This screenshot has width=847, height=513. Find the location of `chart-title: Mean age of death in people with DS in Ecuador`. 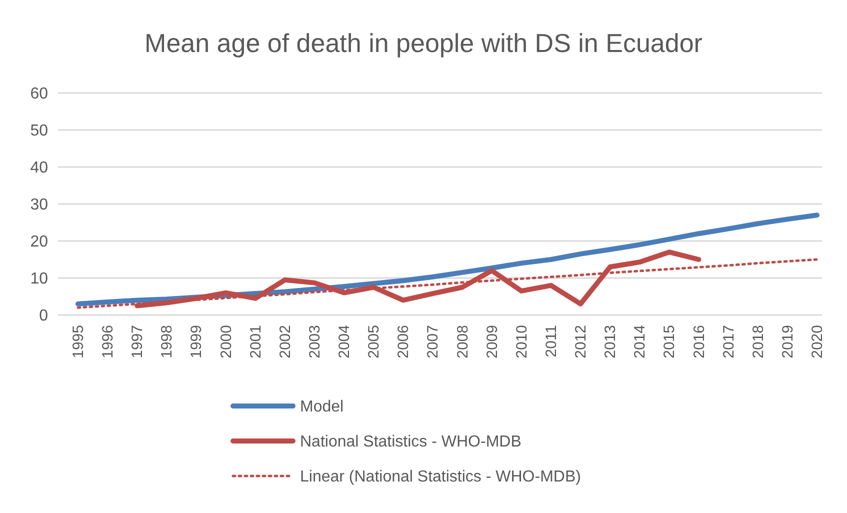

chart-title: Mean age of death in people with DS in Ecuador is located at coordinates (423, 43).